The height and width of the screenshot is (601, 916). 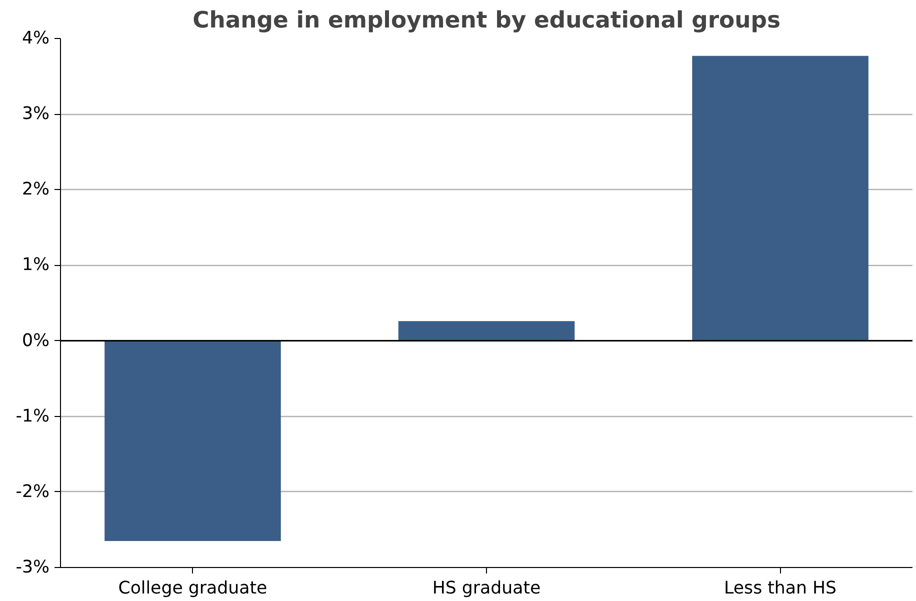 I want to click on y-tick-label: -2%, so click(x=33, y=492).